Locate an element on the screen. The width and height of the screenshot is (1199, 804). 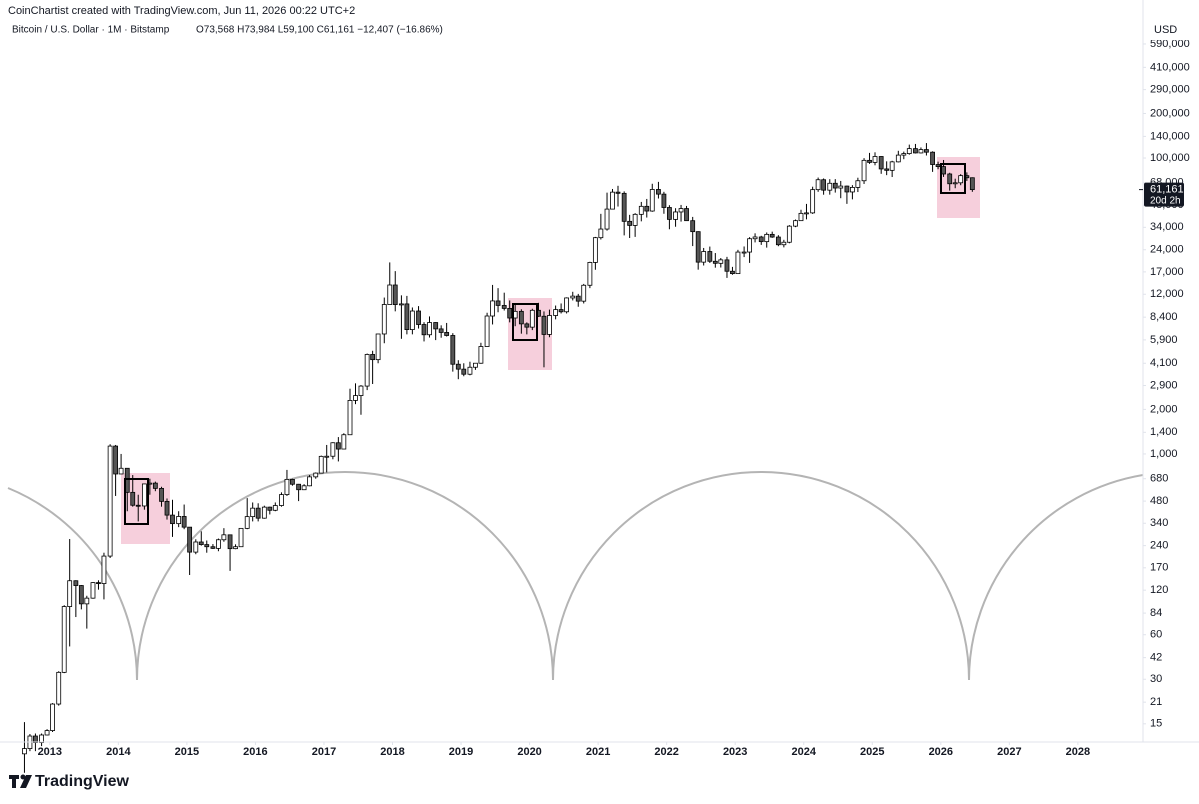
x-tick-label: 2027 is located at coordinates (1009, 752).